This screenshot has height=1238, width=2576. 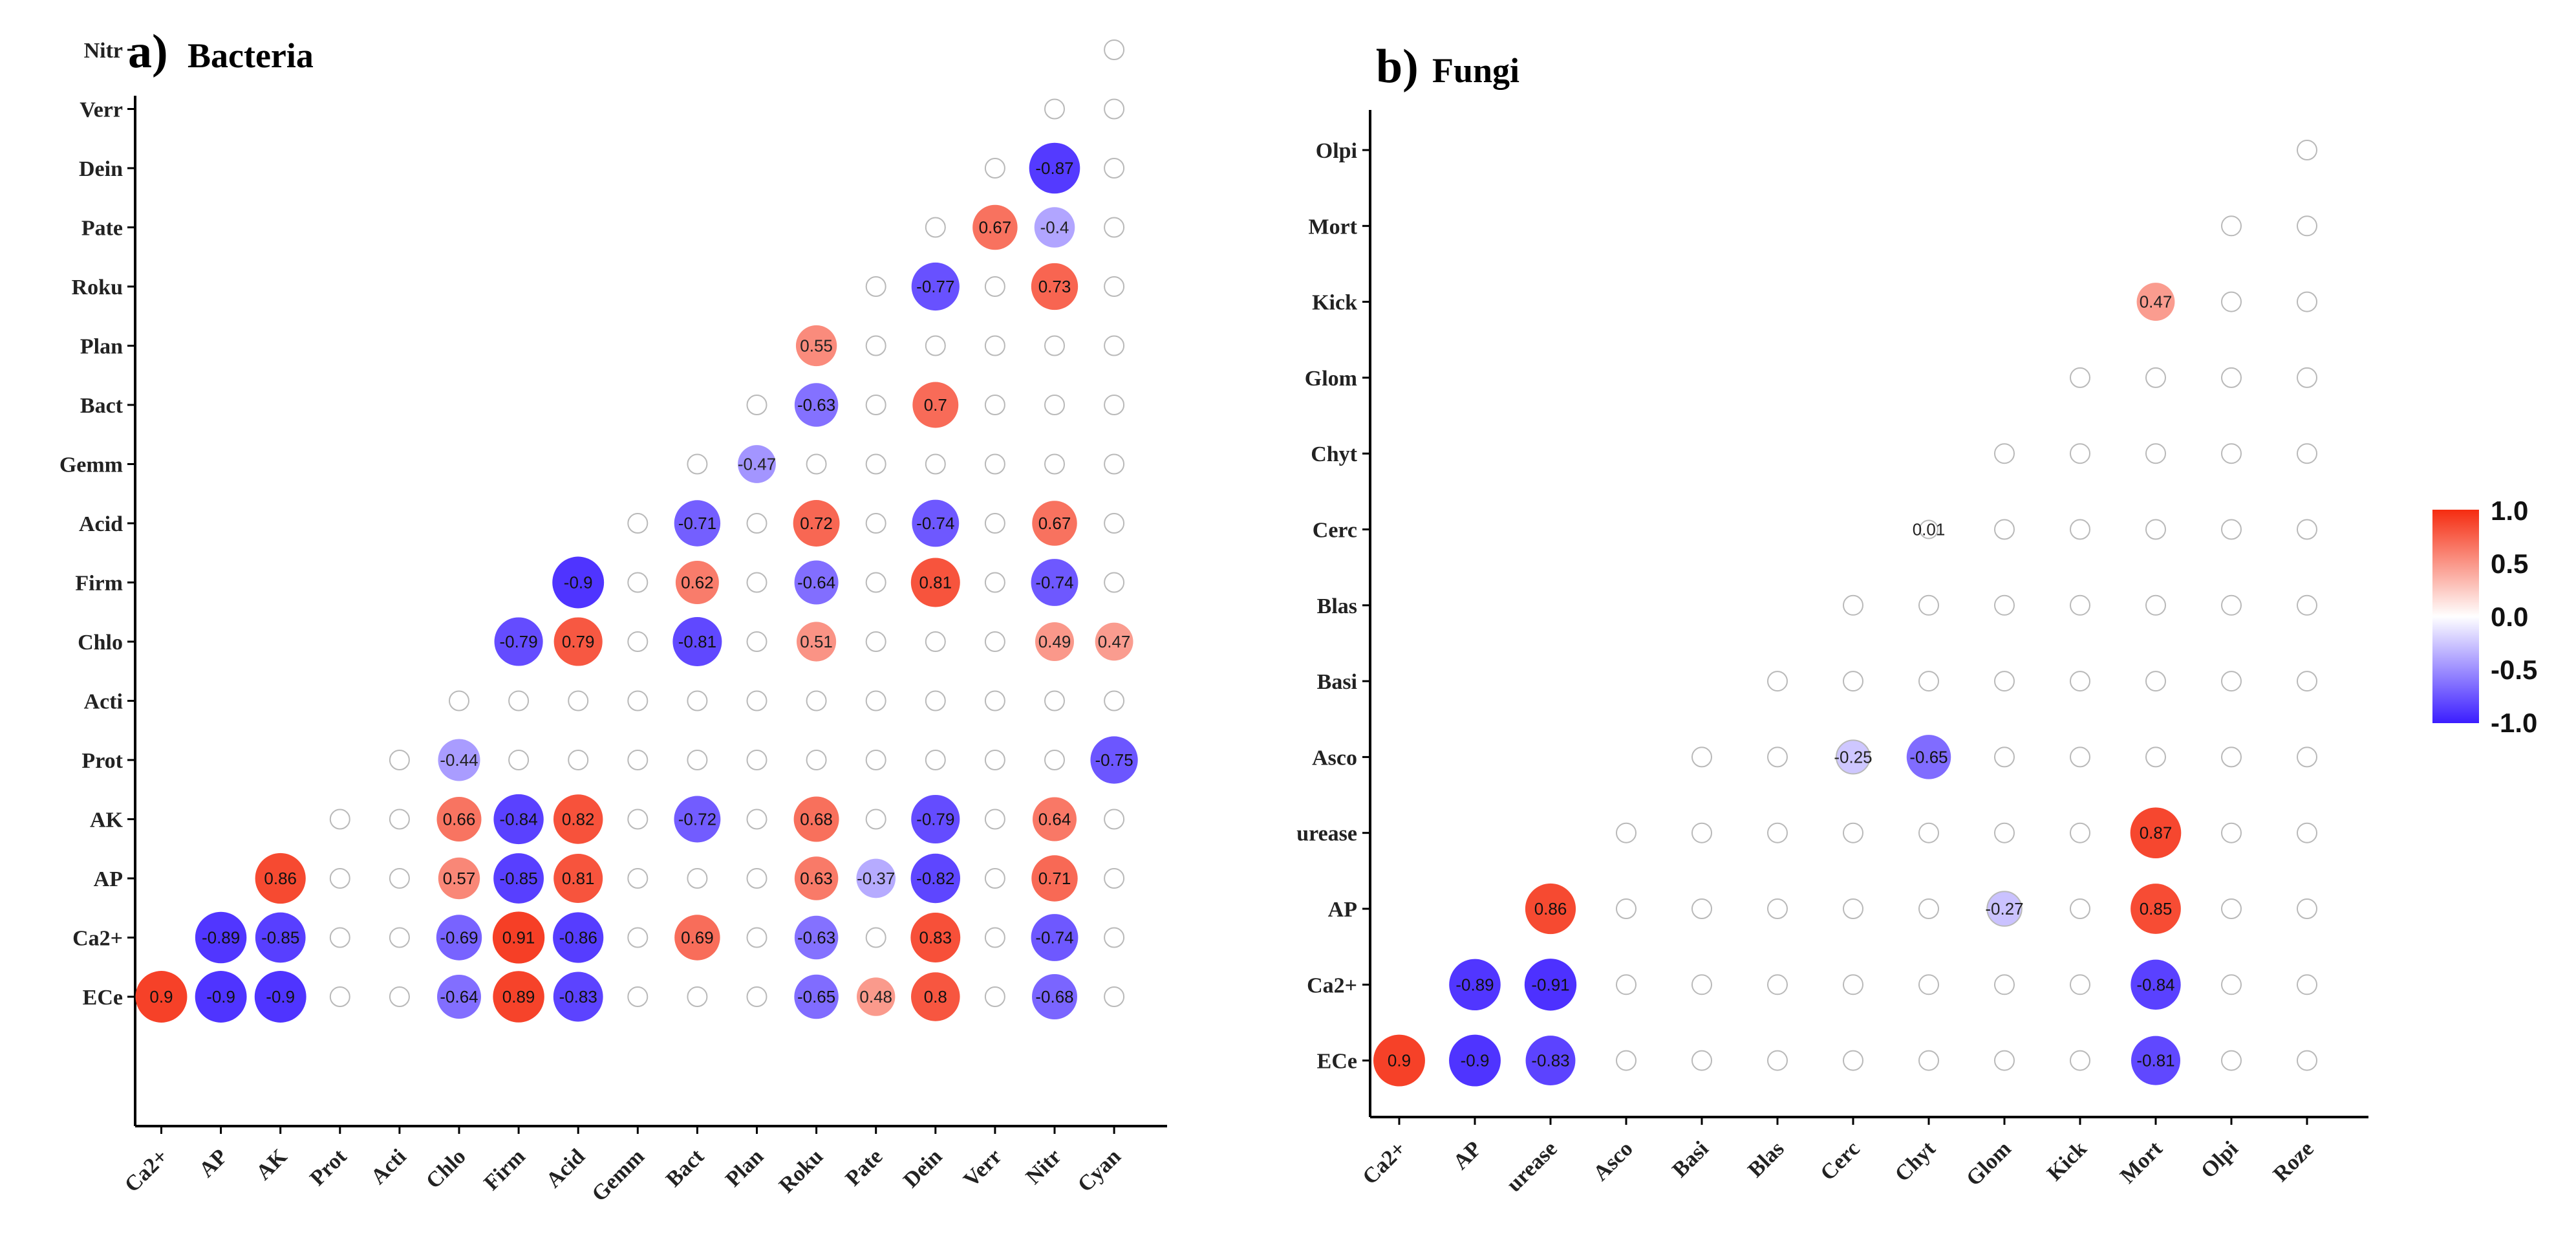 What do you see at coordinates (340, 997) in the screenshot?
I see `bacteria-cell-ece-prot` at bounding box center [340, 997].